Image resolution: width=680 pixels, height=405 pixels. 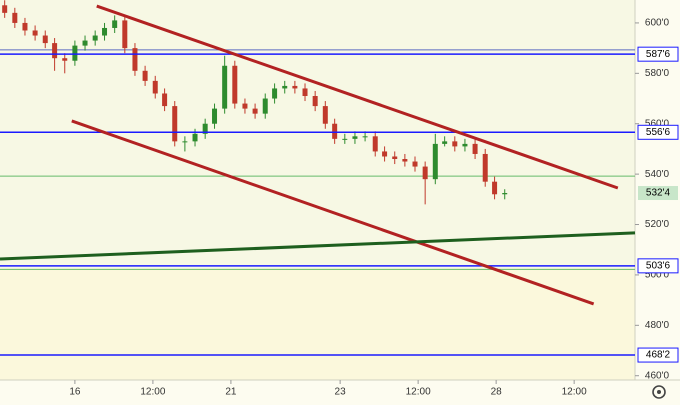 I want to click on x-tick-label: 23, so click(x=341, y=392).